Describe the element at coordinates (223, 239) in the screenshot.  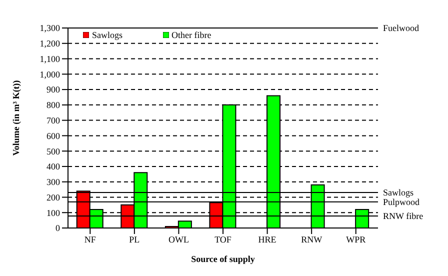
I see `x-tick-label: TOF` at that location.